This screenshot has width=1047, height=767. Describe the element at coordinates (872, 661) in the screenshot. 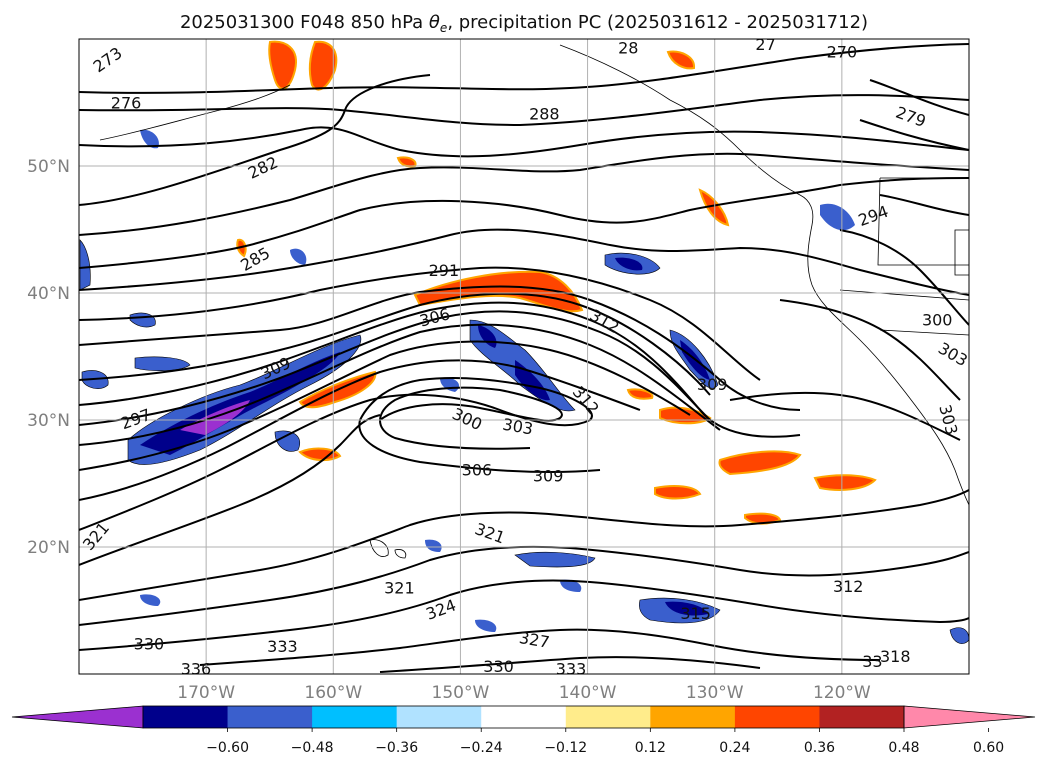

I see `contour-label: 33` at that location.